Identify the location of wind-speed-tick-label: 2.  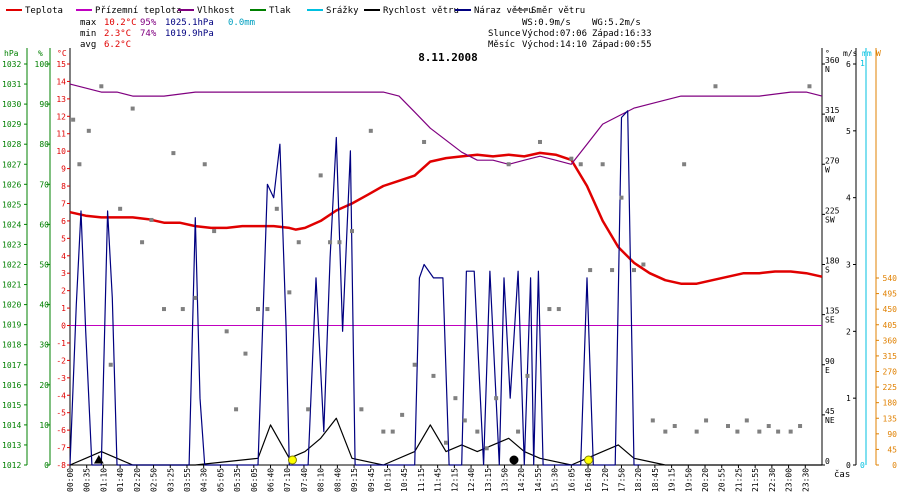
(848, 331).